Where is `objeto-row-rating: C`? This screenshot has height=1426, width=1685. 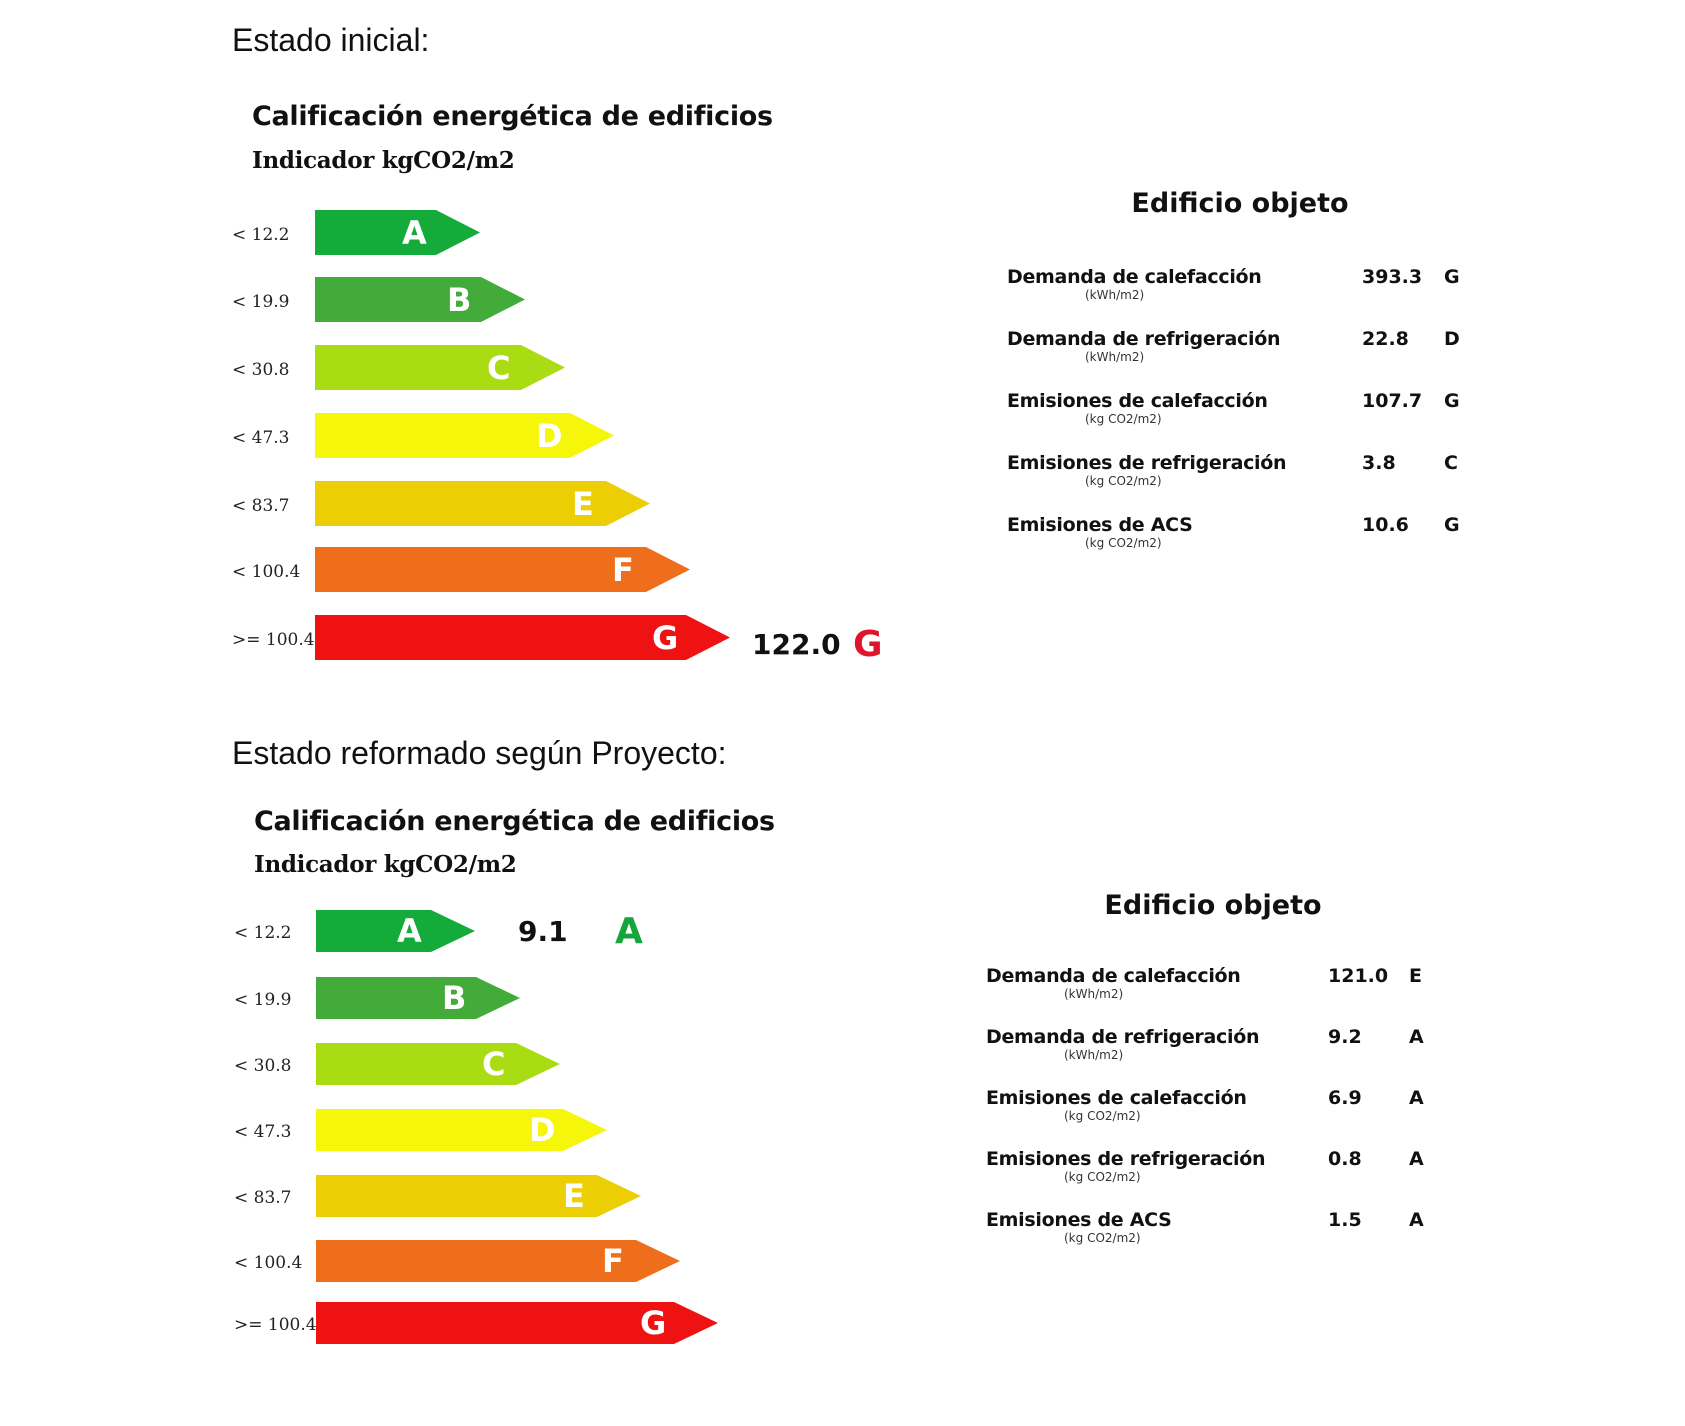
objeto-row-rating: C is located at coordinates (1451, 463).